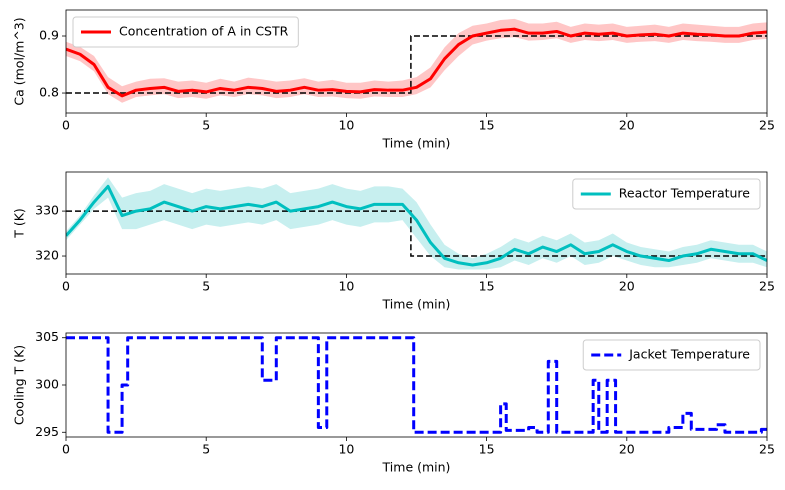  I want to click on data-line, so click(416, 62).